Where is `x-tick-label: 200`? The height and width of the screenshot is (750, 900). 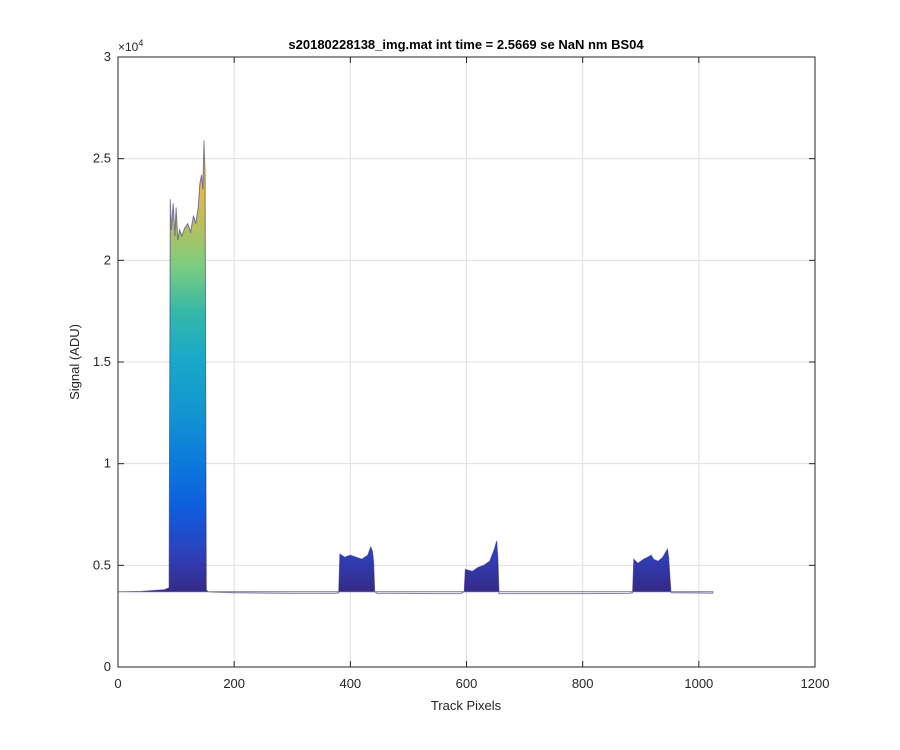 x-tick-label: 200 is located at coordinates (234, 683).